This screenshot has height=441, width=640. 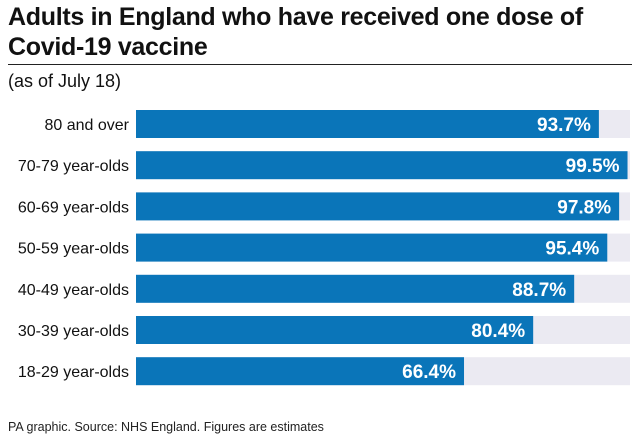 I want to click on value-label: 88.7%, so click(x=539, y=290).